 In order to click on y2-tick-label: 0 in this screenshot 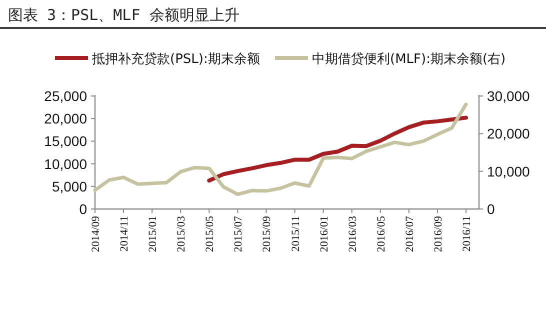, I will do `click(491, 209)`.